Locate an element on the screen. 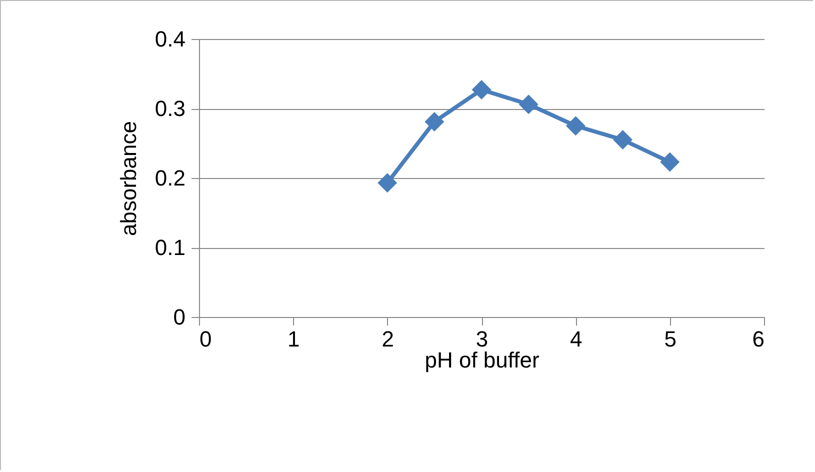 This screenshot has width=815, height=472. x-tick-label: 2 is located at coordinates (388, 339).